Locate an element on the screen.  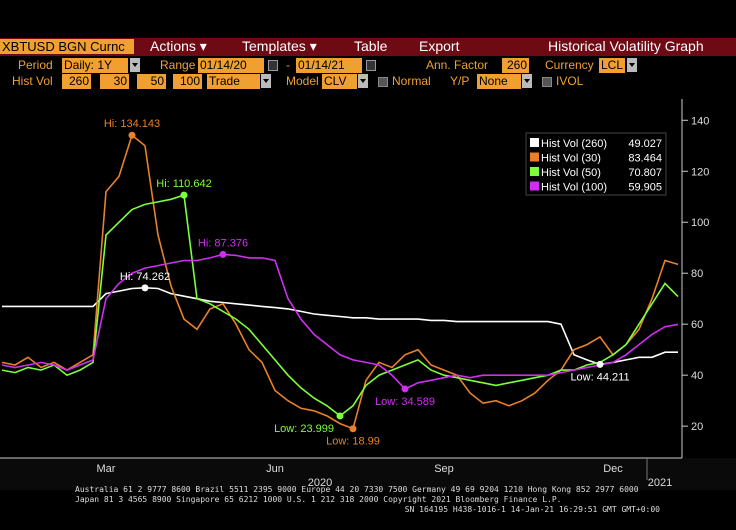
year-label: 2020 is located at coordinates (320, 483).